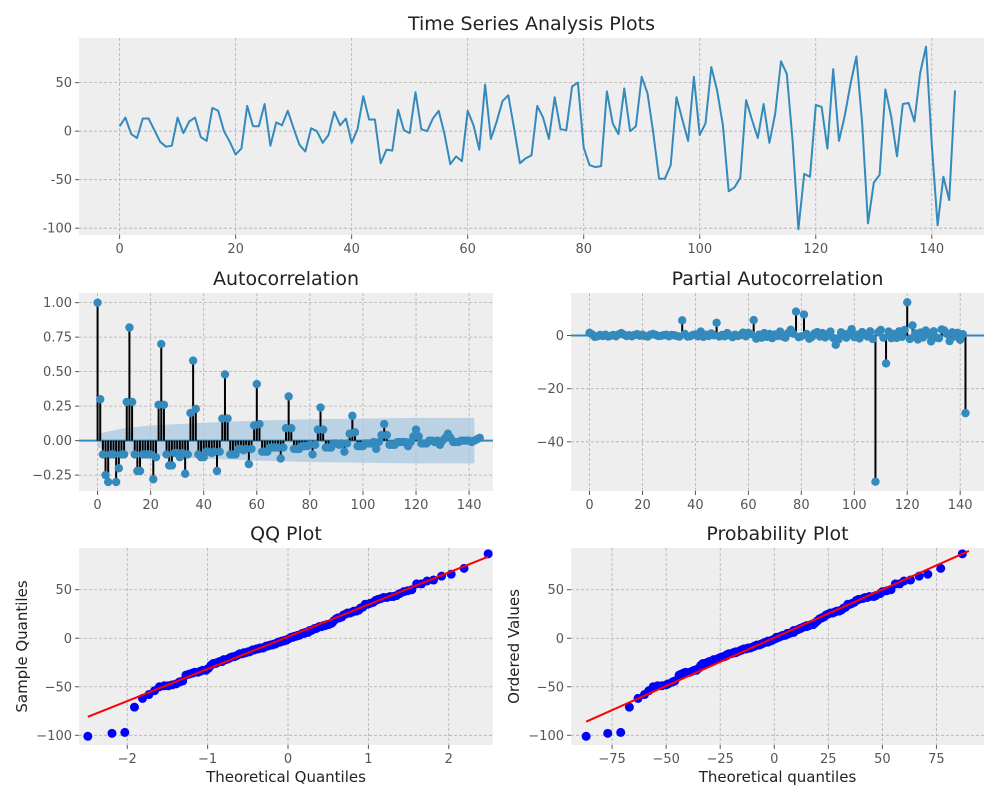 The width and height of the screenshot is (1000, 800). What do you see at coordinates (719, 759) in the screenshot?
I see `x-tick-label: −25` at bounding box center [719, 759].